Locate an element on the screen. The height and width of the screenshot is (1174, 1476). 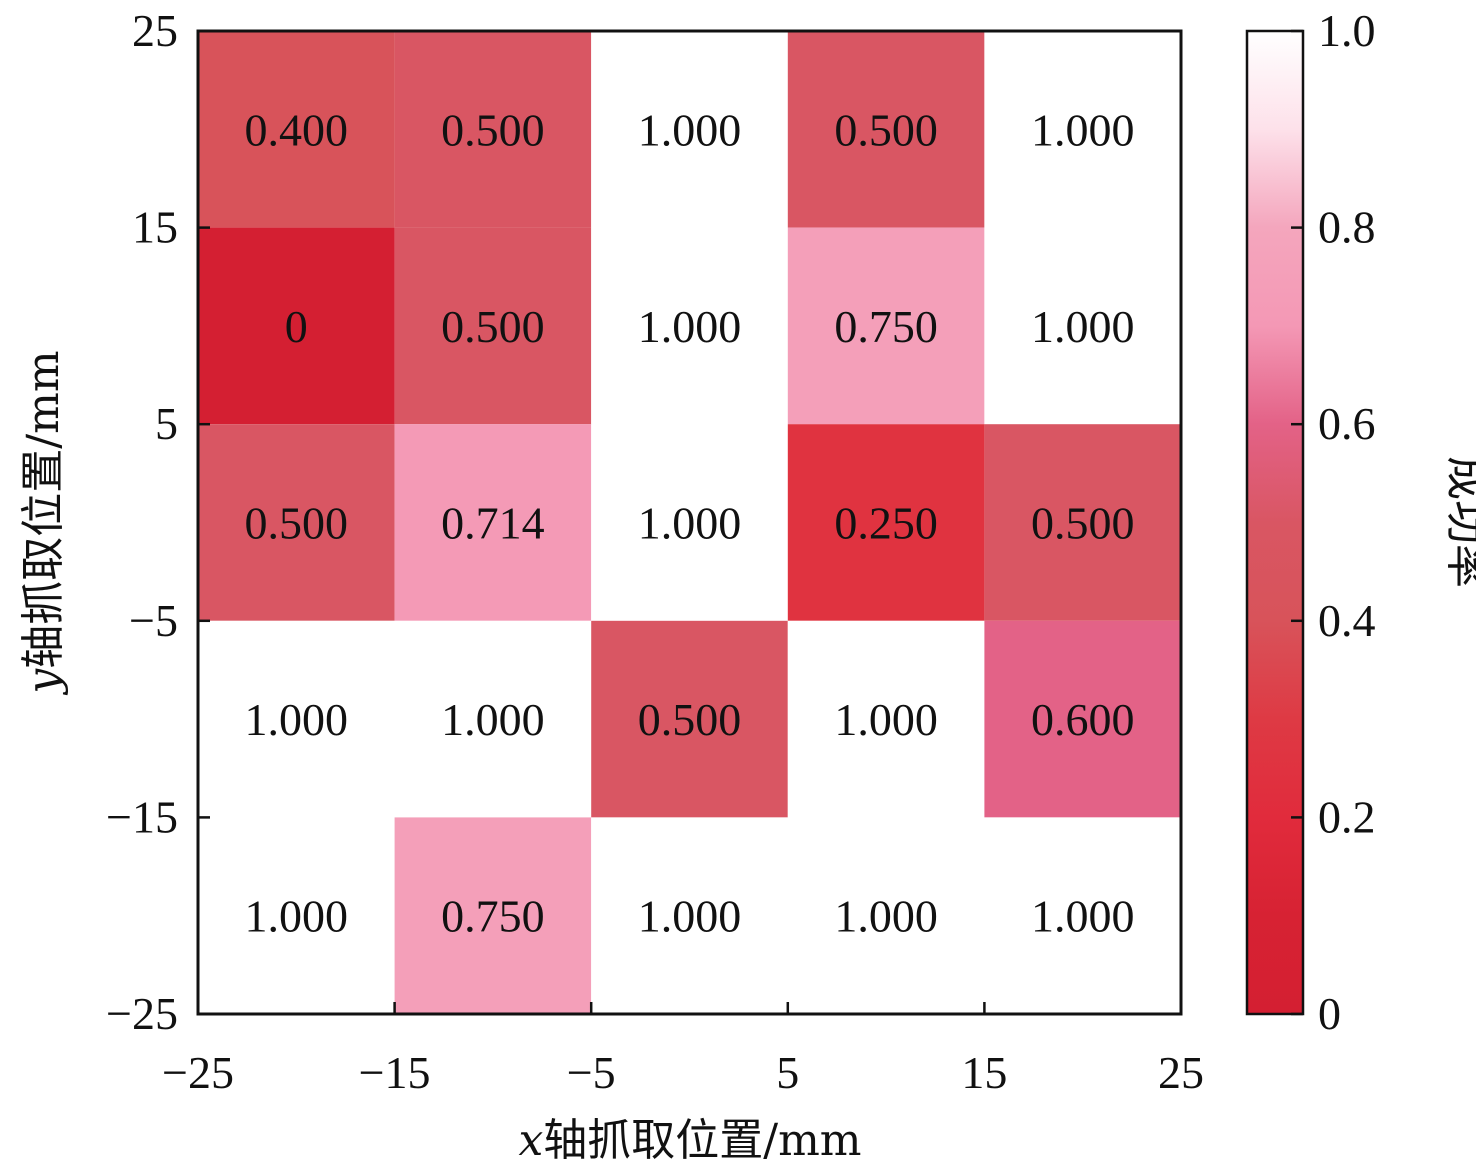
x-axis-ticks: −25 −15 −5 5 15 25 is located at coordinates (683, 1050).